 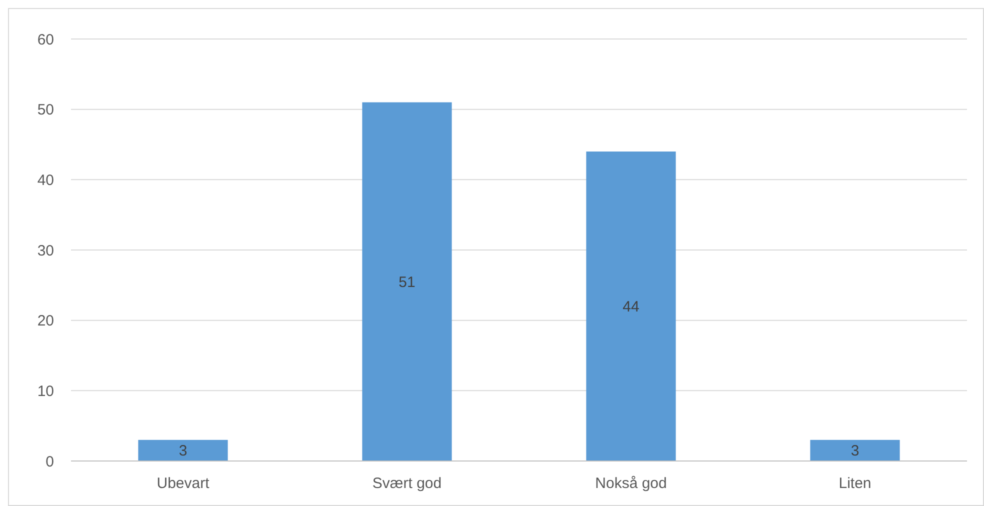 I want to click on y-tick-label: 0, so click(x=50, y=461).